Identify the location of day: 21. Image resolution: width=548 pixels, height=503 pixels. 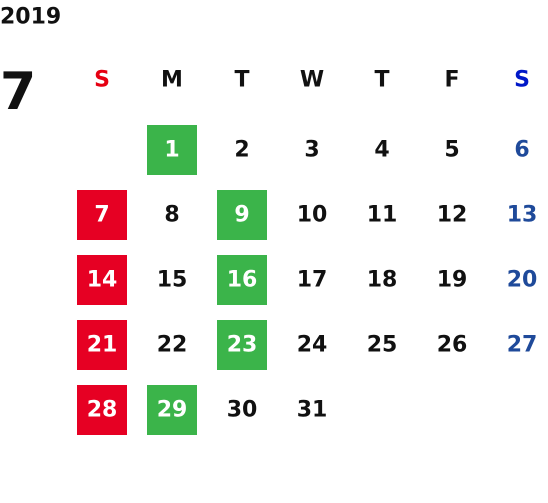
(102, 345).